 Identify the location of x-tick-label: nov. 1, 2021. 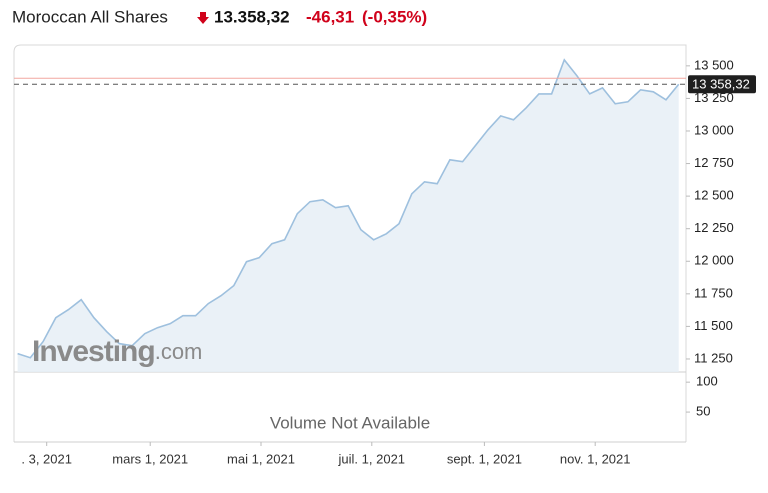
(595, 458).